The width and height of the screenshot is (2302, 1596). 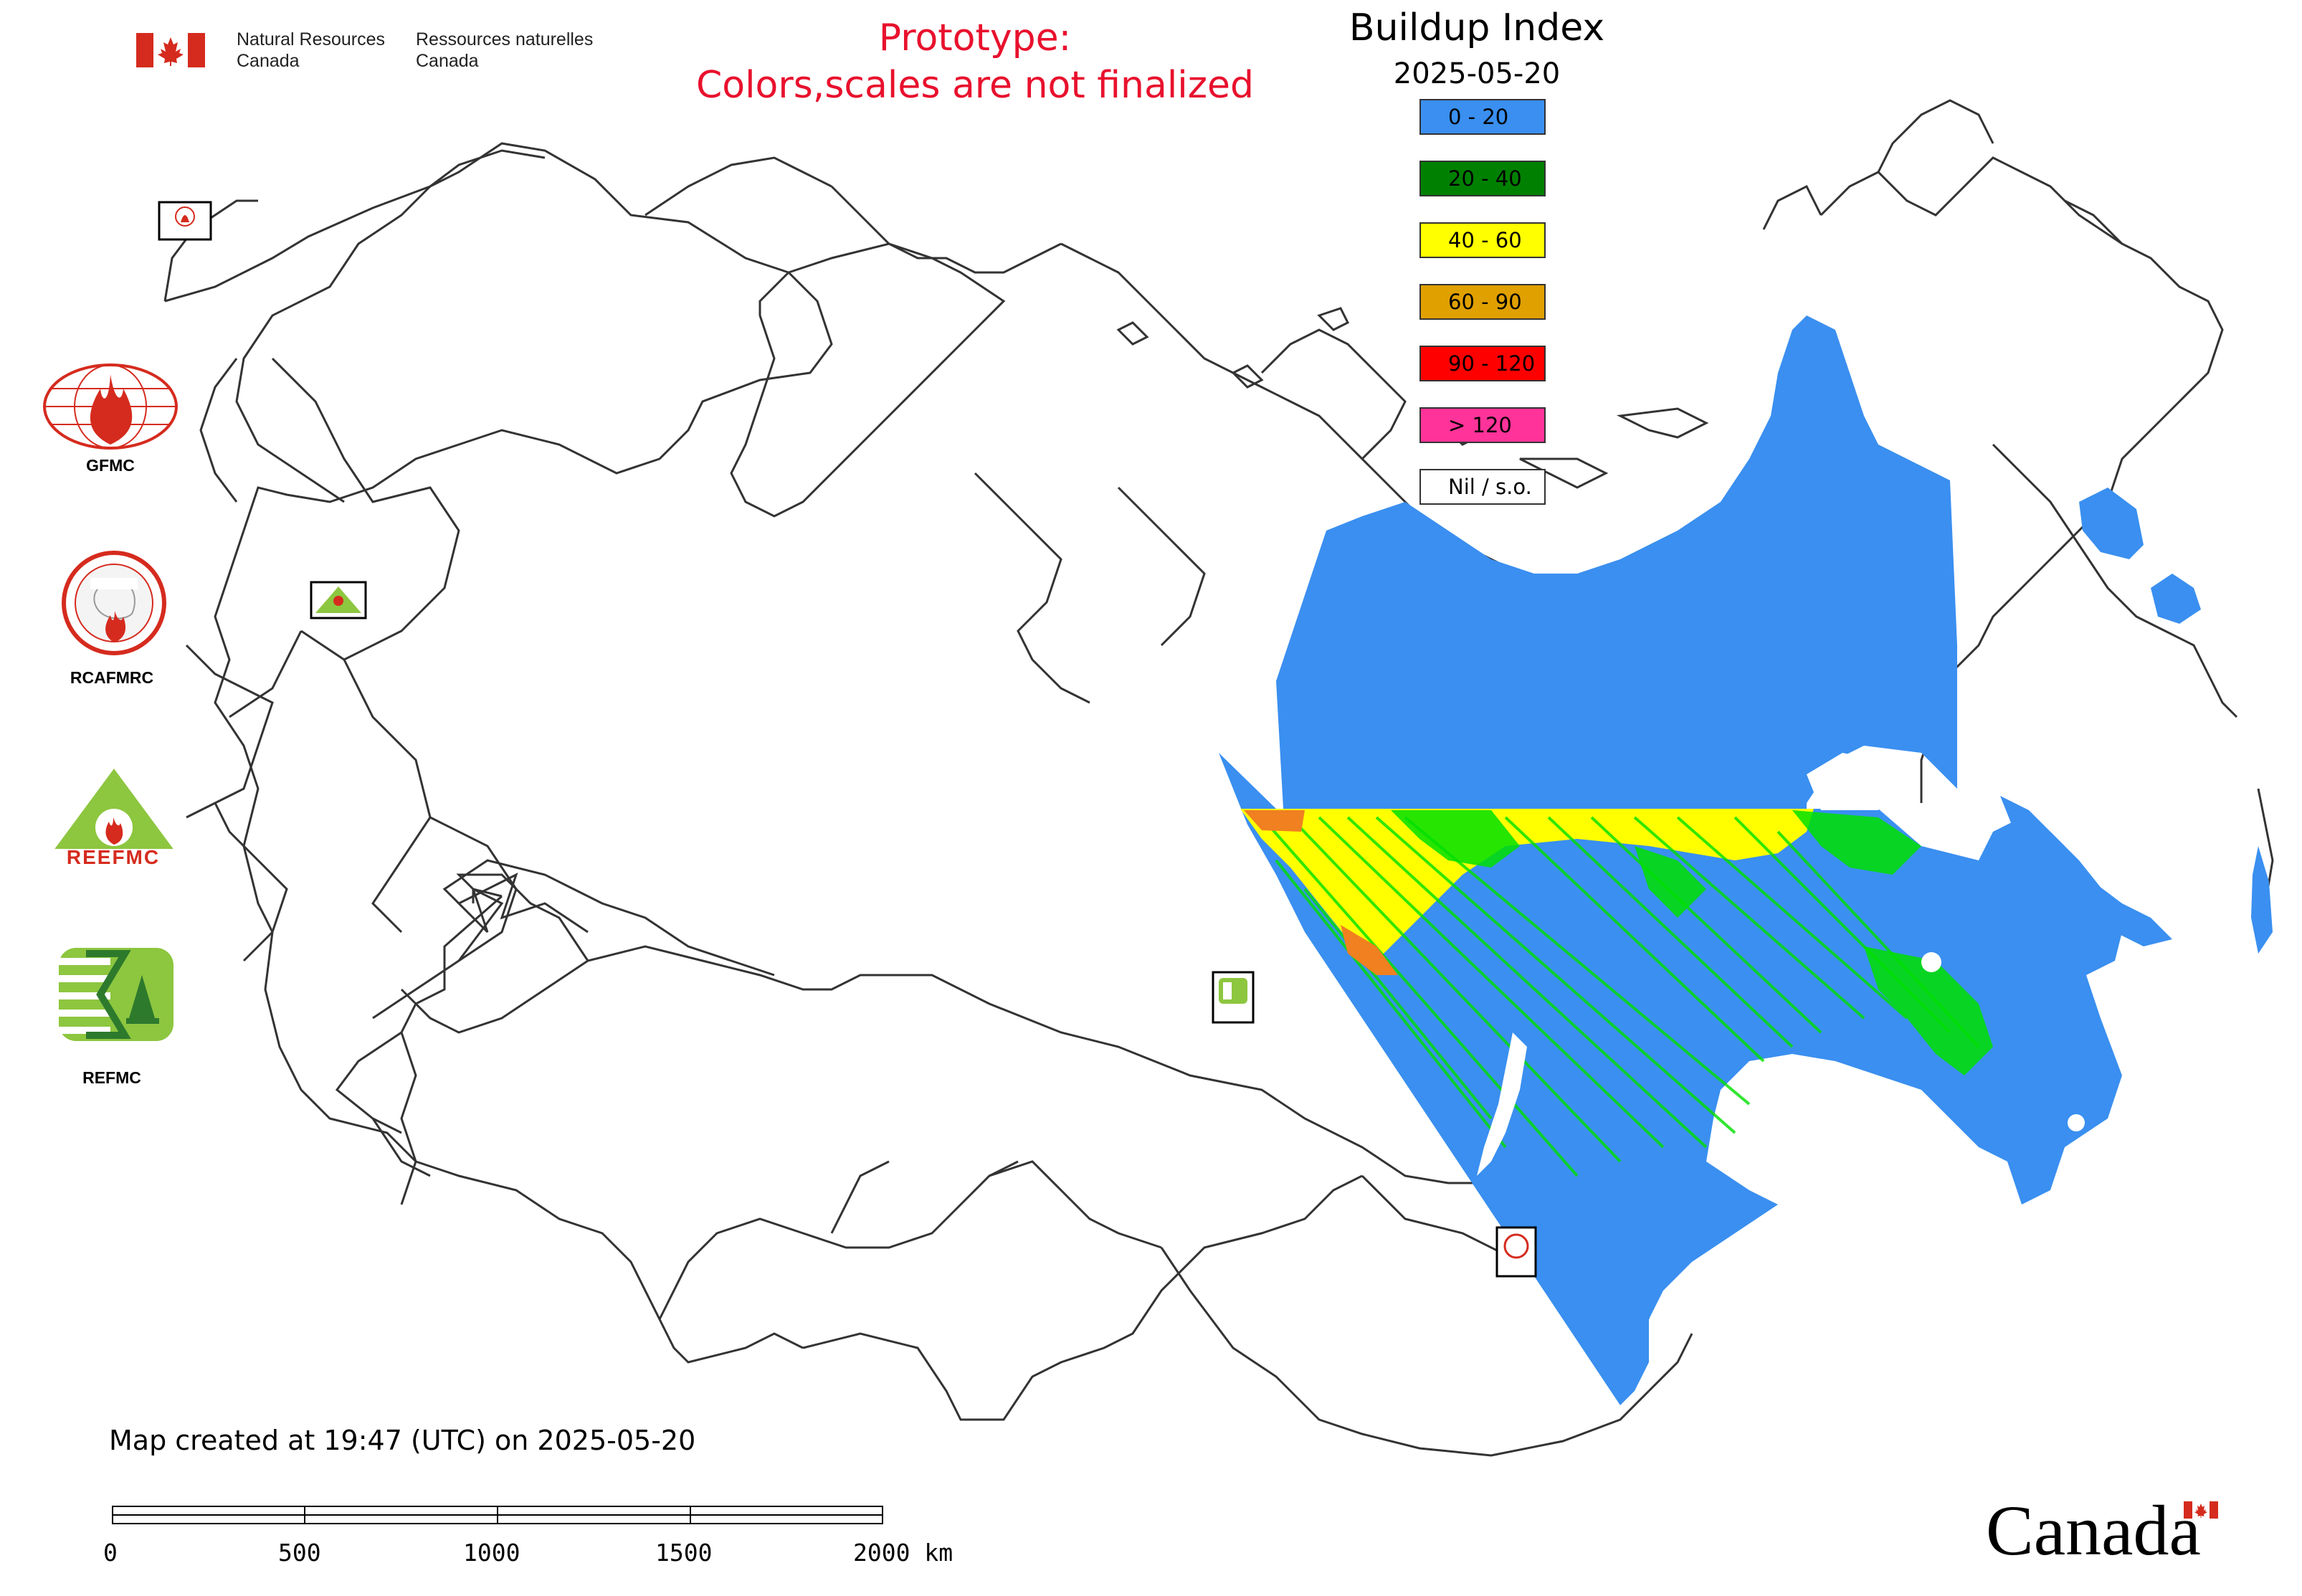 I want to click on coverage-band-high, so click(x=1527, y=885).